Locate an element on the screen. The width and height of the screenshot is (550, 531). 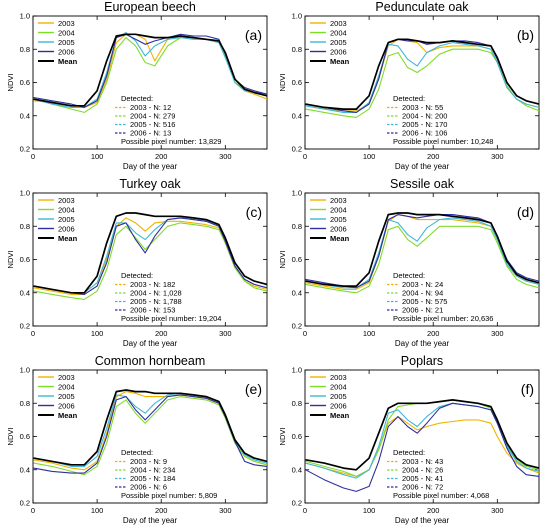
detected-label: 2005 - N: 1,788 is located at coordinates (156, 301).